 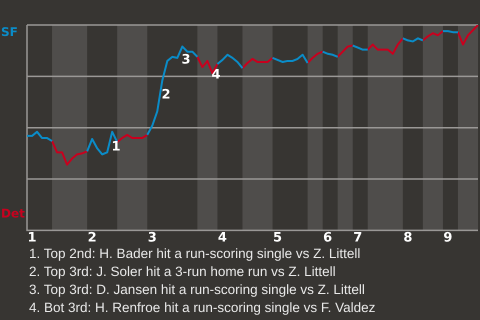 What do you see at coordinates (407, 238) in the screenshot?
I see `x-tick-label: 8` at bounding box center [407, 238].